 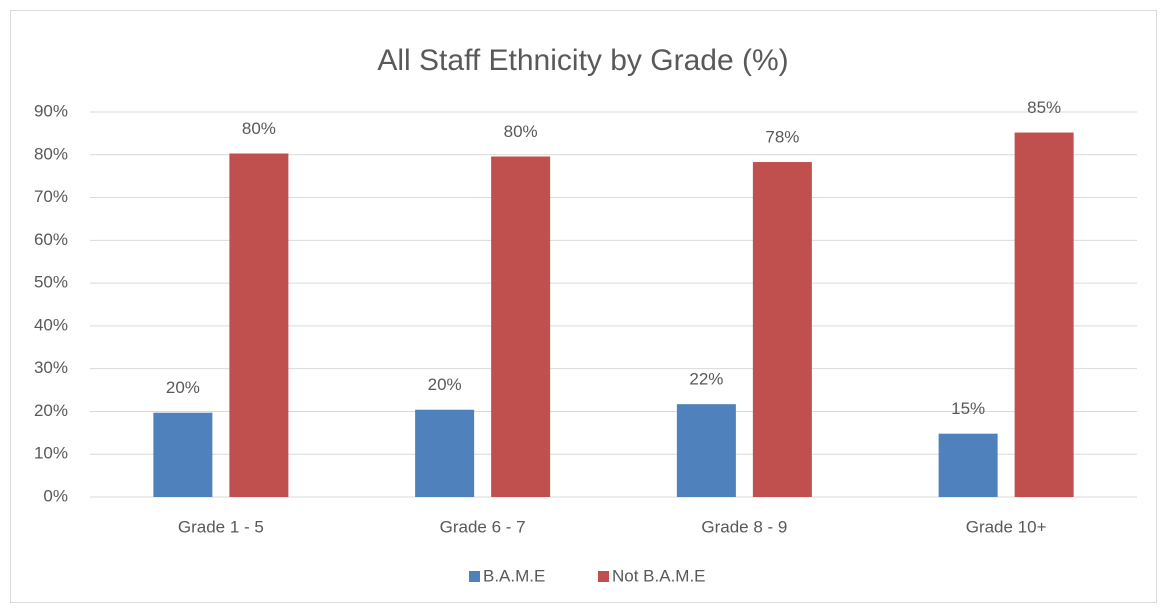 I want to click on y-tick-label: 0%, so click(x=55, y=495).